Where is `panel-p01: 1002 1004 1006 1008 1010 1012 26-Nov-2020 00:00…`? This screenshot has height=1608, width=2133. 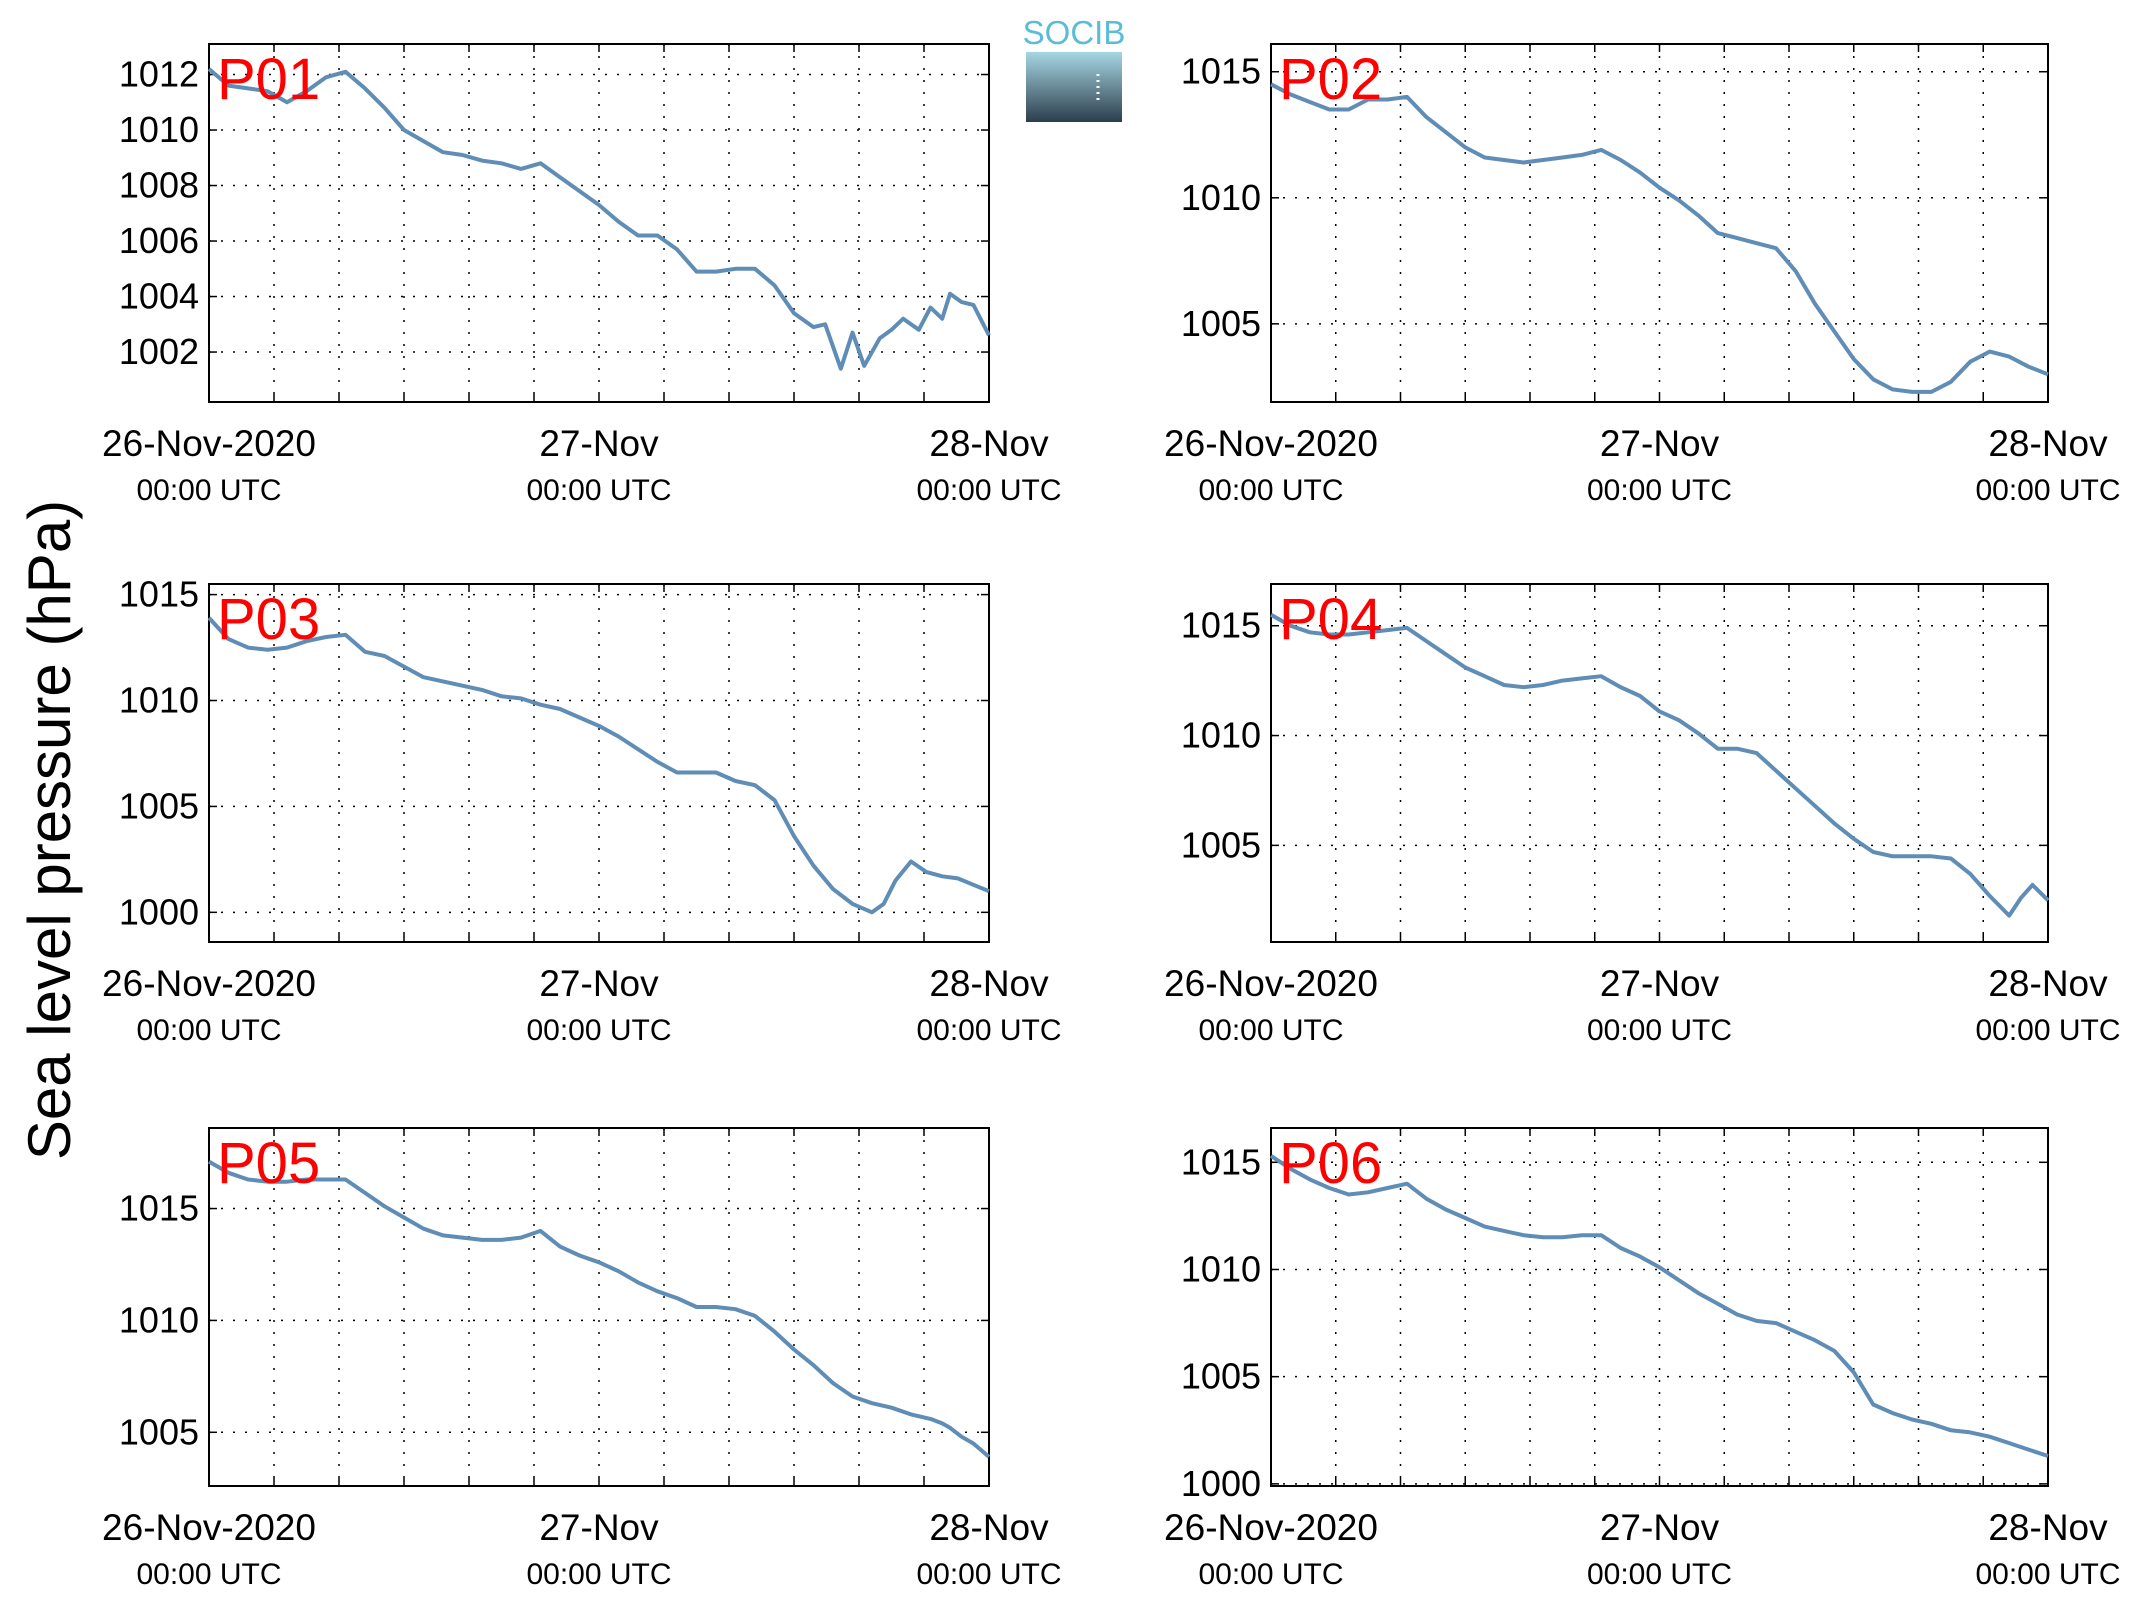 panel-p01: 1002 1004 1006 1008 1010 1012 26-Nov-2020 00:00… is located at coordinates (582, 275).